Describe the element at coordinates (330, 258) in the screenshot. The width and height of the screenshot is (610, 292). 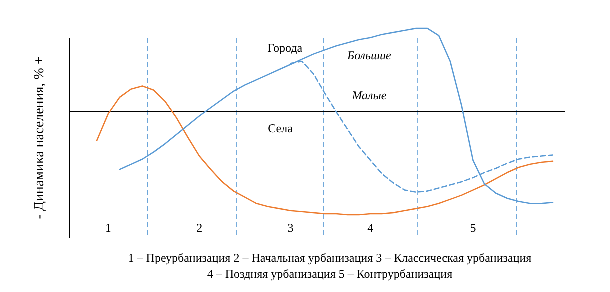
I see `text: 1 – Преурбанизация 2 – Начальная урбанизация 3 – Классическая урбанизация` at that location.